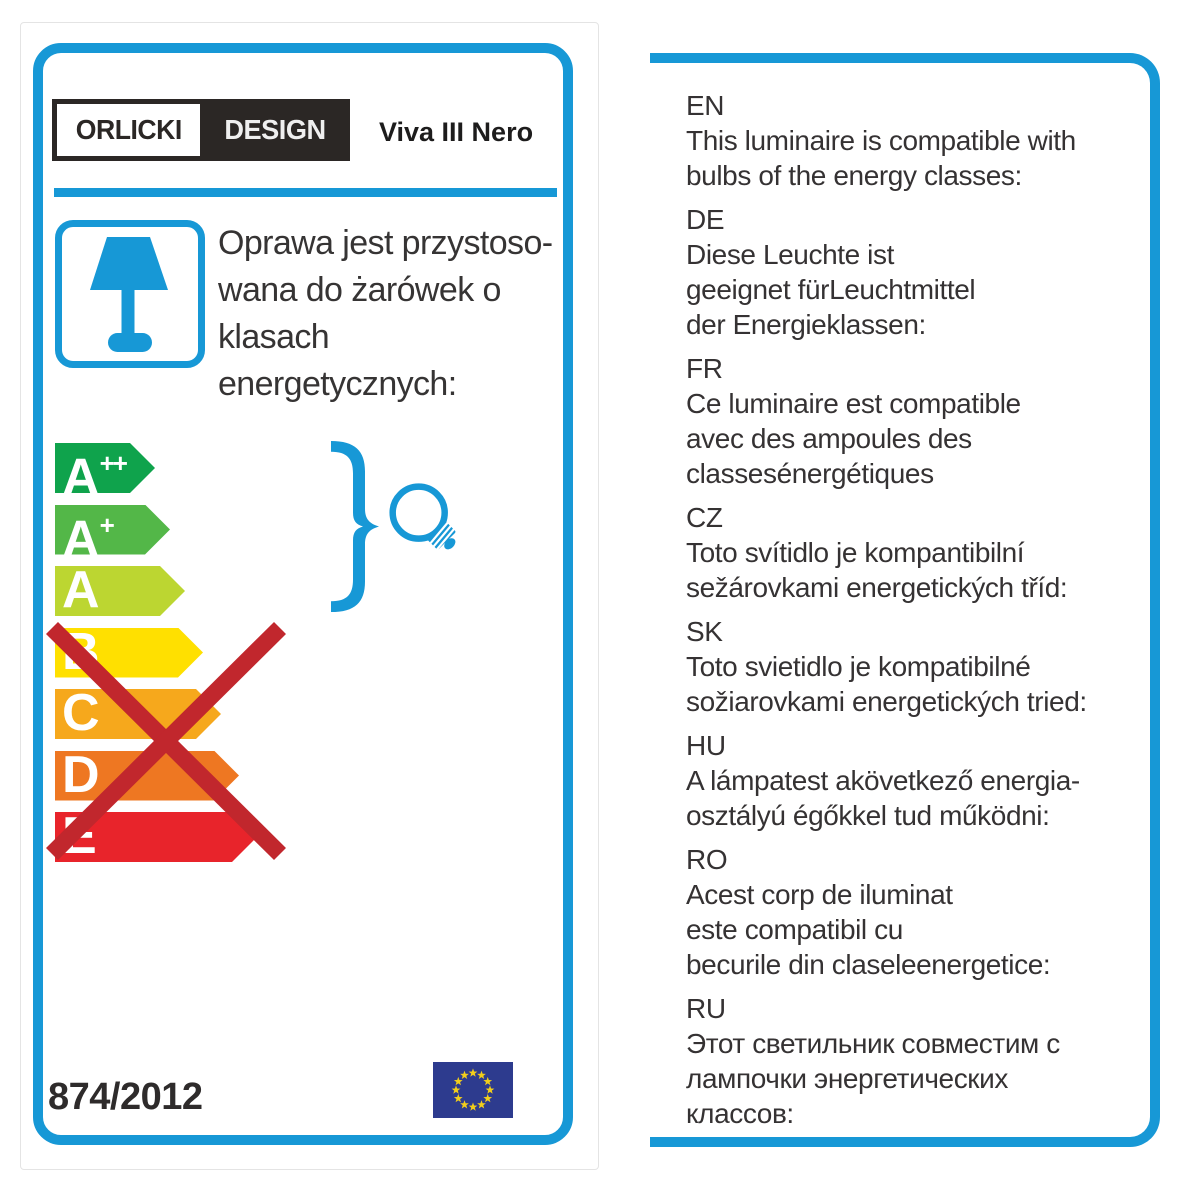 This screenshot has width=1200, height=1200. What do you see at coordinates (847, 1078) in the screenshot?
I see `lang-text-line: лампочки энергетических` at bounding box center [847, 1078].